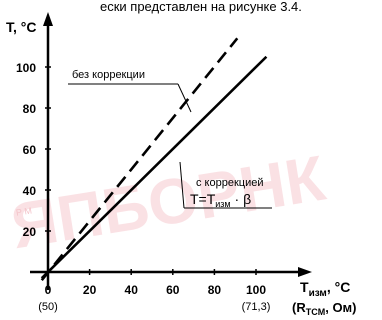 The height and width of the screenshot is (320, 382). What do you see at coordinates (339, 287) in the screenshot?
I see `x-axis-title-unit: , °C` at bounding box center [339, 287].